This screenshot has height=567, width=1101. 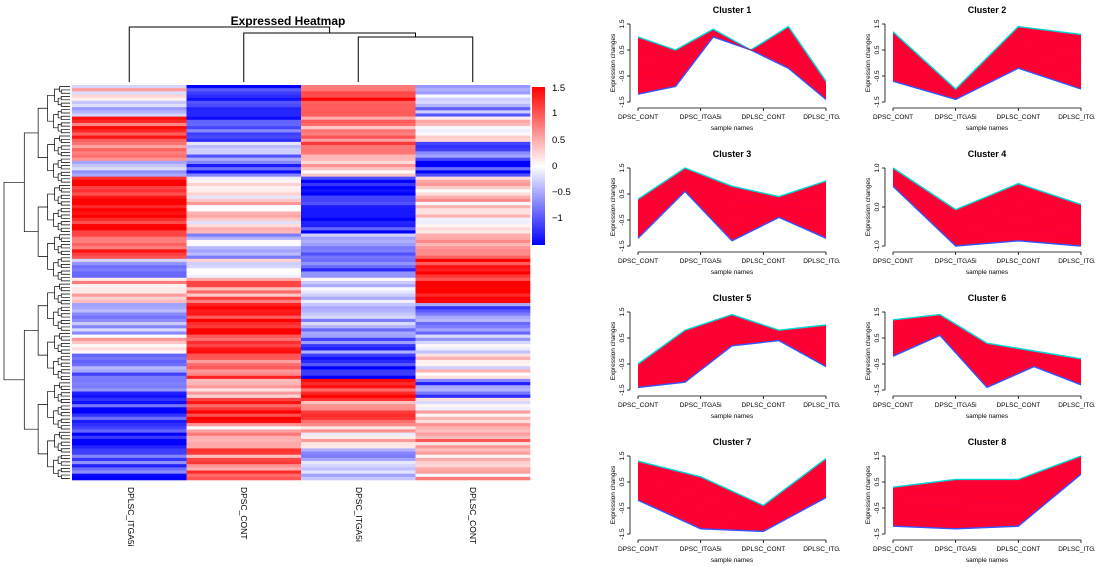 What do you see at coordinates (732, 61) in the screenshot?
I see `profile-line` at bounding box center [732, 61].